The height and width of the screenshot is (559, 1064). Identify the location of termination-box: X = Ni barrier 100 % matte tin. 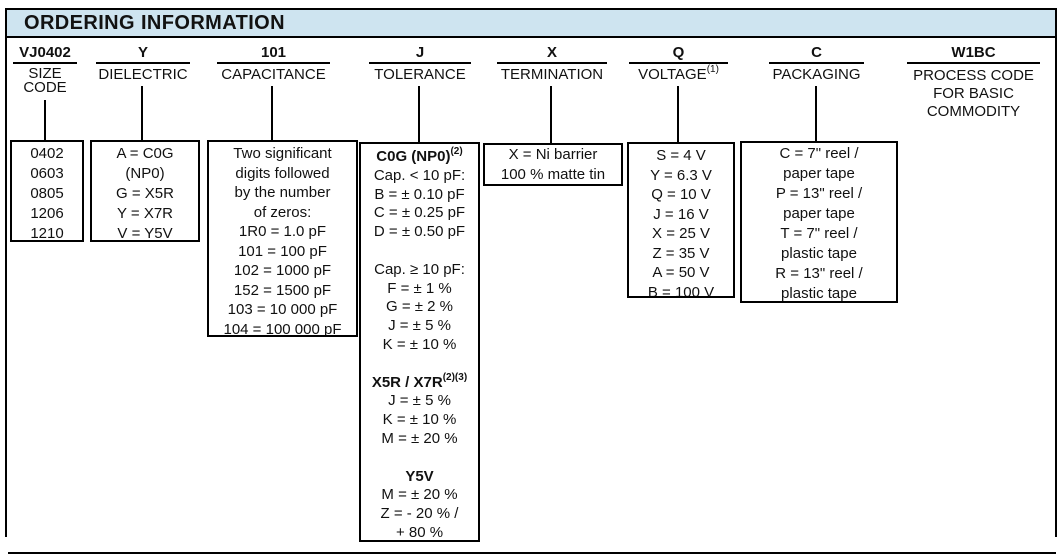
(553, 164).